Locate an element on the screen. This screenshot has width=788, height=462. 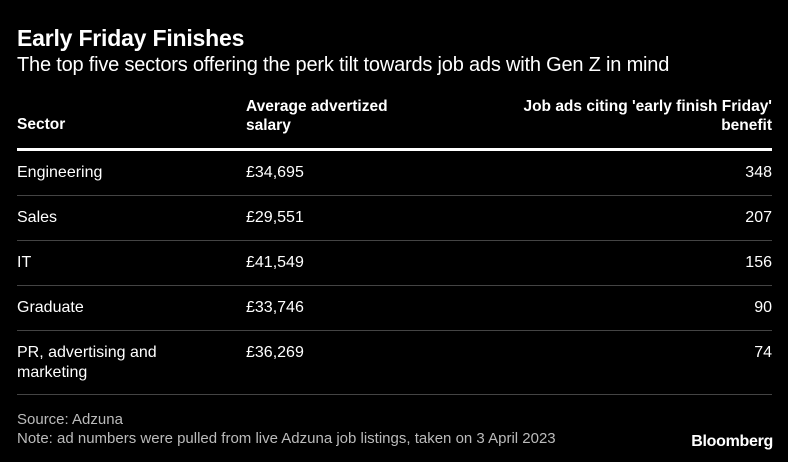
cell-sector: PR, advertising and marketing is located at coordinates (87, 362).